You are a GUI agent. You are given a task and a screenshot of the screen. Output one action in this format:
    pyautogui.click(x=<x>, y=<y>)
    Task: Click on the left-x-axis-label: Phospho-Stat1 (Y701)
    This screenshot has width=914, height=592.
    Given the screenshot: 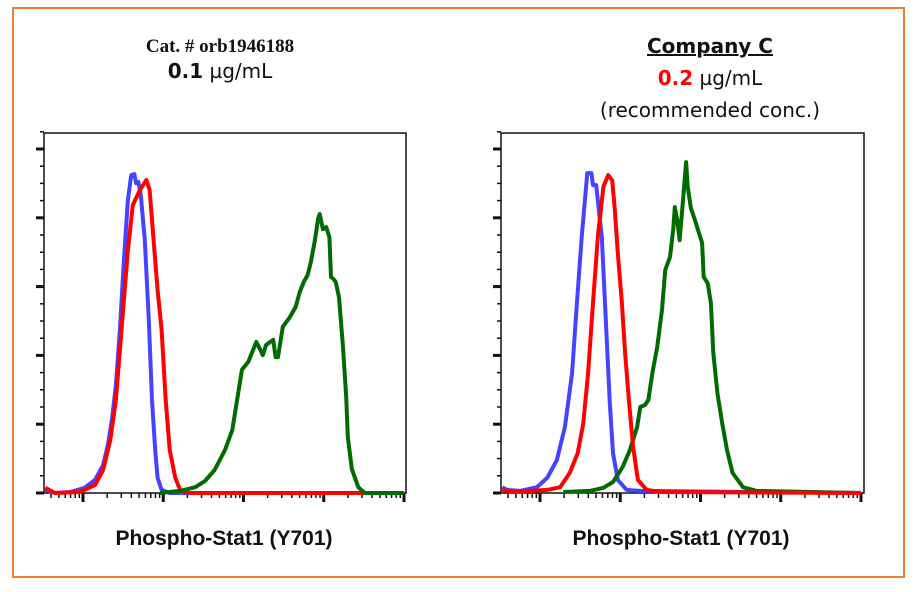 What is the action you would take?
    pyautogui.click(x=224, y=538)
    